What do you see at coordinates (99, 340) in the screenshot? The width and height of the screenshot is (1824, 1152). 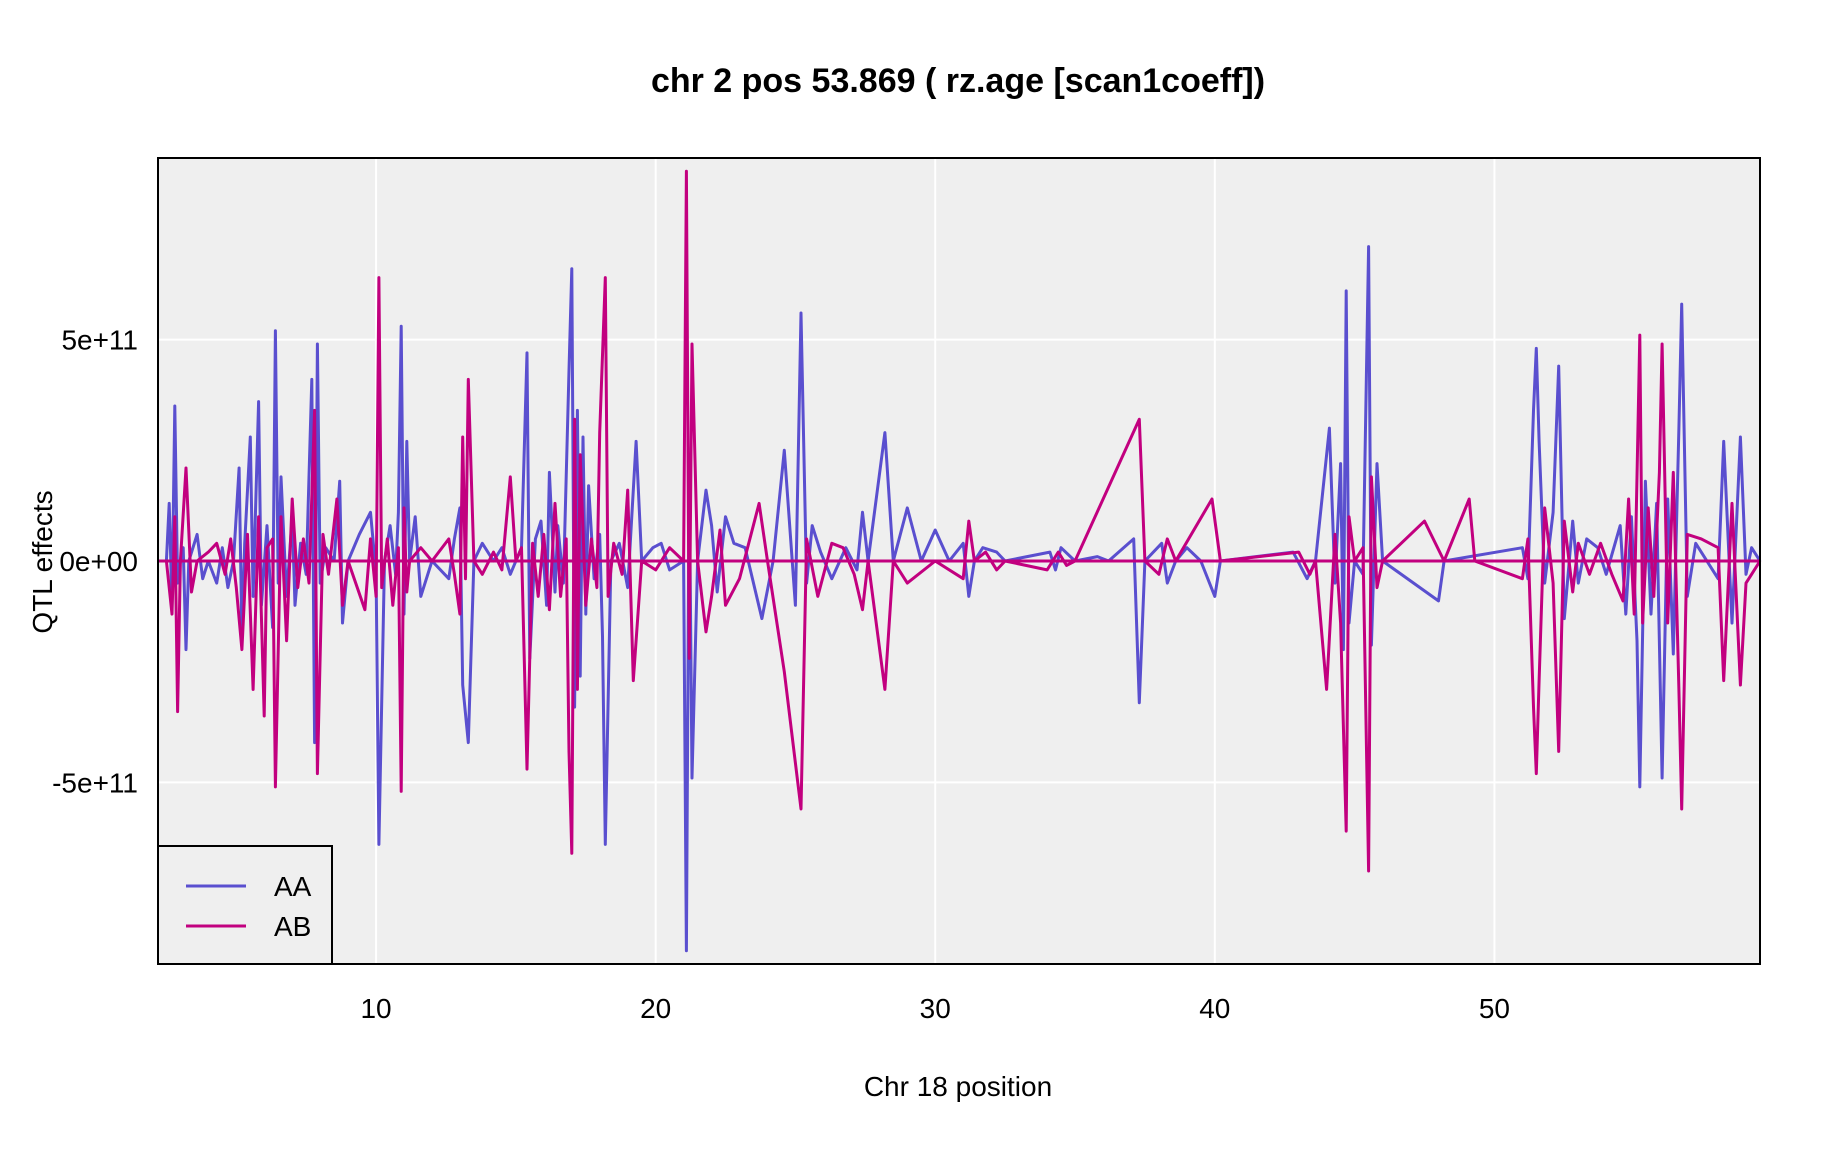 I see `y-tick-label: 5e+11` at bounding box center [99, 340].